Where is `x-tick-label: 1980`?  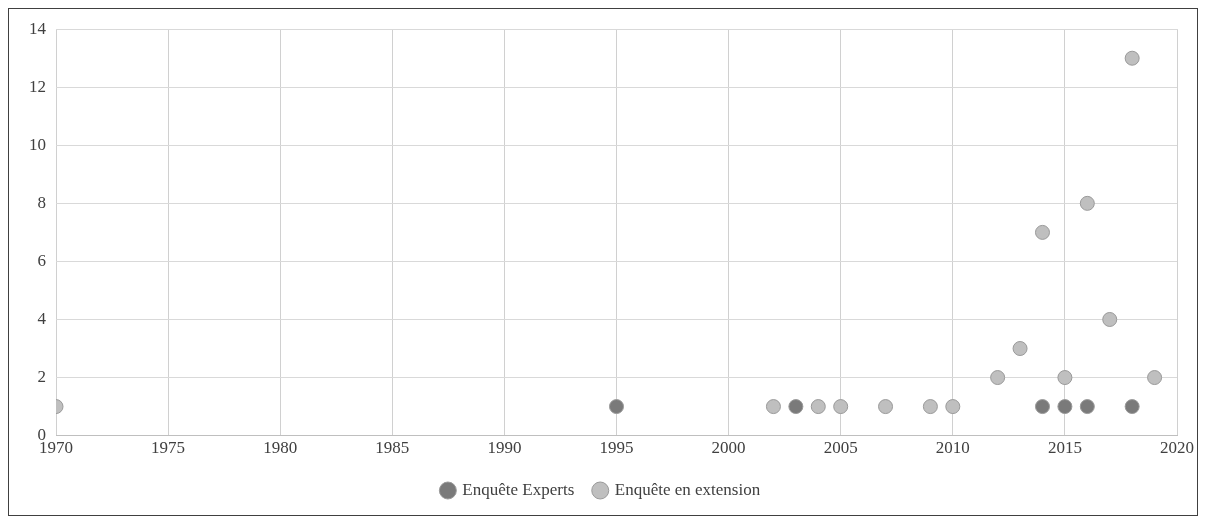
x-tick-label: 1980 is located at coordinates (280, 448).